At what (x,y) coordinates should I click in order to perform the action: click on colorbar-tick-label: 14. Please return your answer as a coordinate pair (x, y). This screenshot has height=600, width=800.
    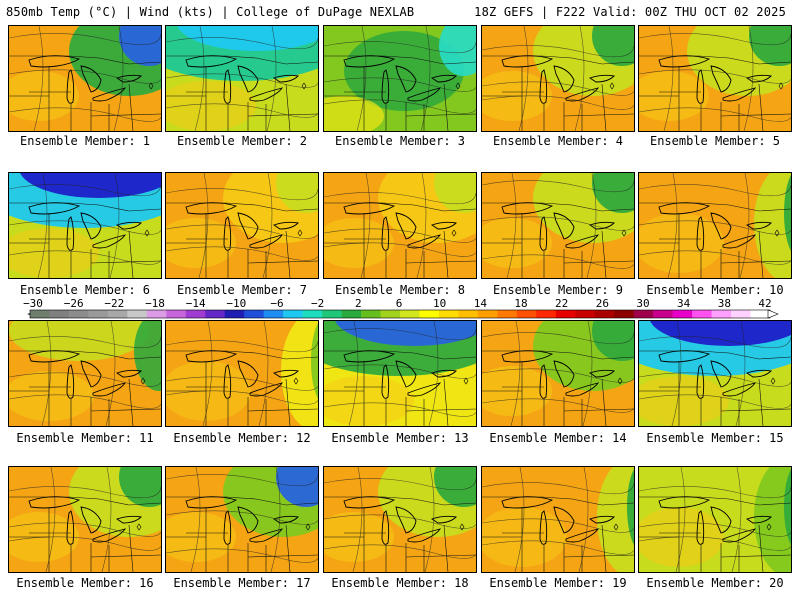
    Looking at the image, I should click on (481, 303).